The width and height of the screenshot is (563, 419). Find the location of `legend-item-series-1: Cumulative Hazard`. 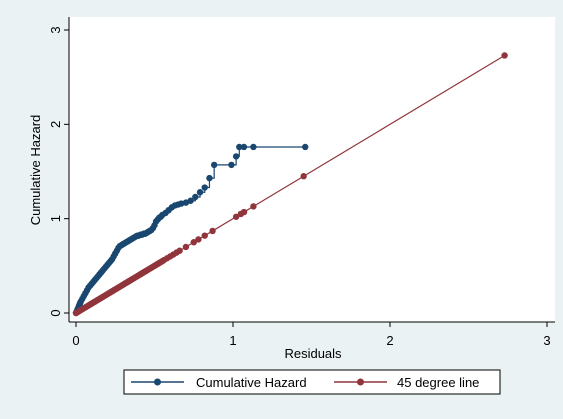

legend-item-series-1: Cumulative Hazard is located at coordinates (219, 382).